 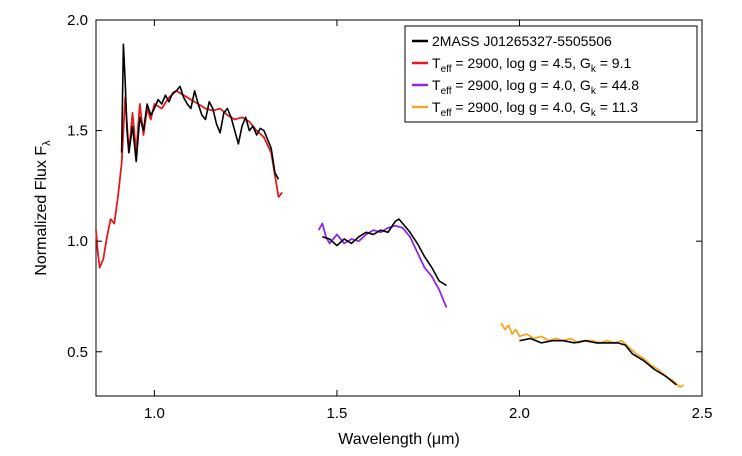 I want to click on y-tick-label: 1.0, so click(x=77, y=241).